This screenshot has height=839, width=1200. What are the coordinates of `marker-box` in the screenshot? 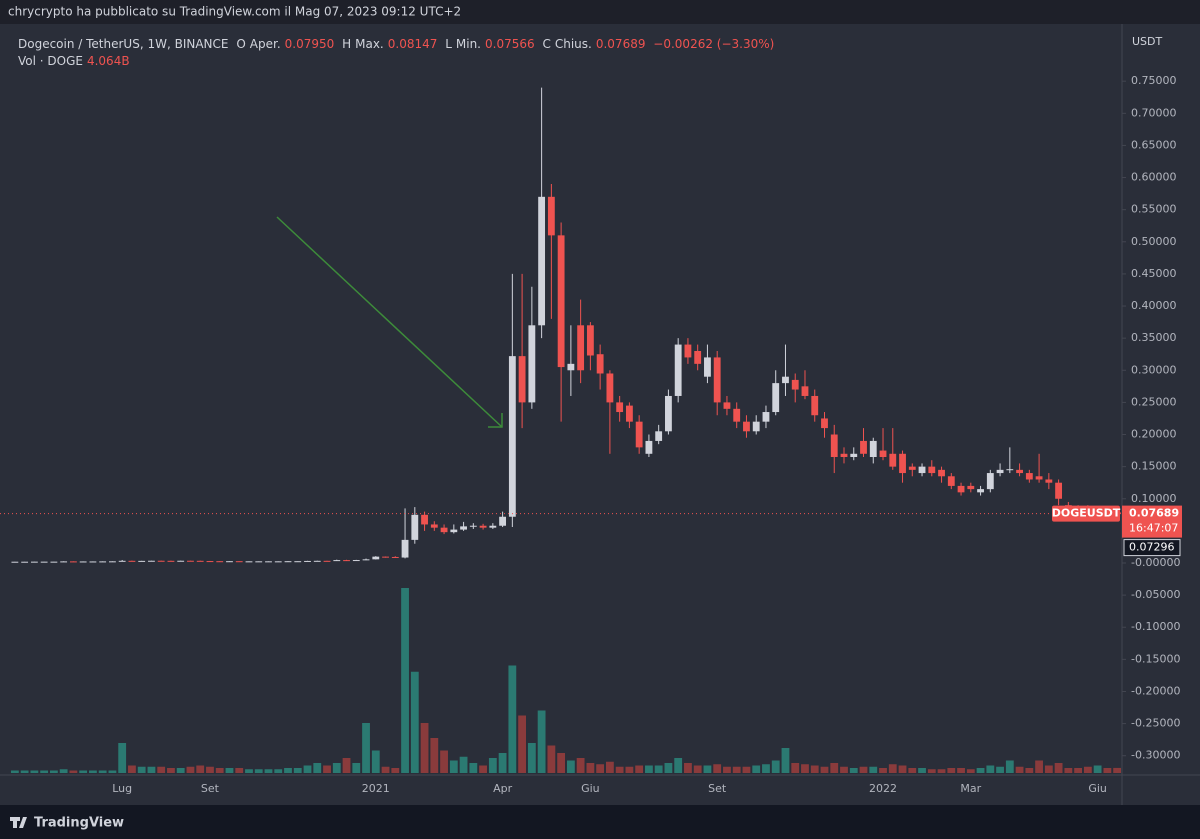 It's located at (1152, 548).